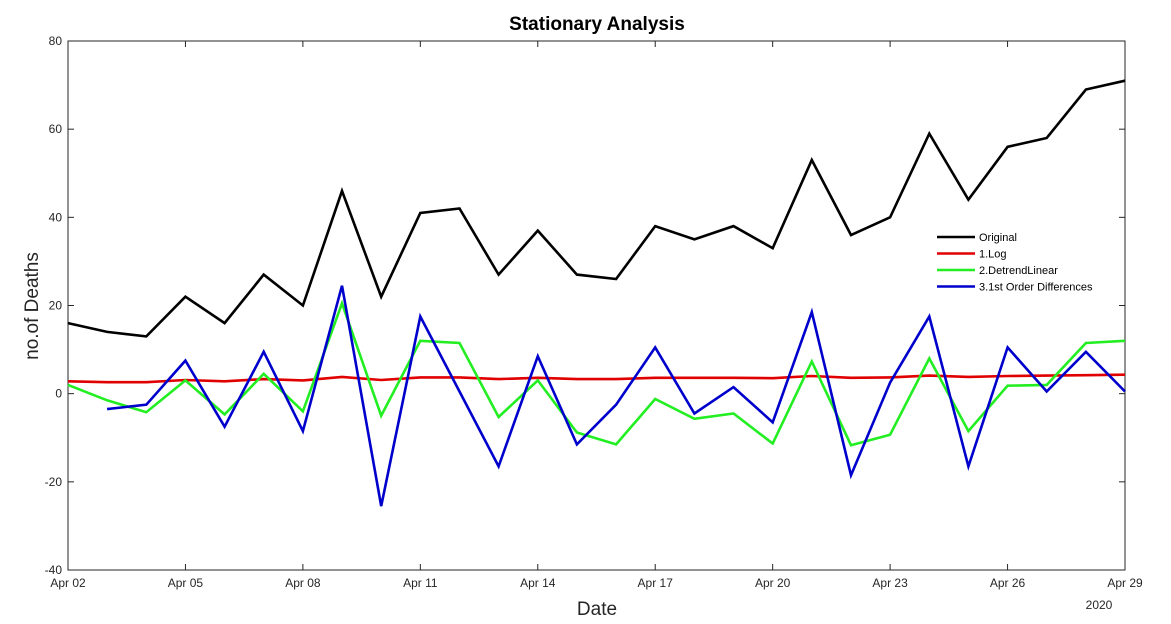 Image resolution: width=1171 pixels, height=624 pixels. I want to click on x-tick-label: Apr 11, so click(420, 583).